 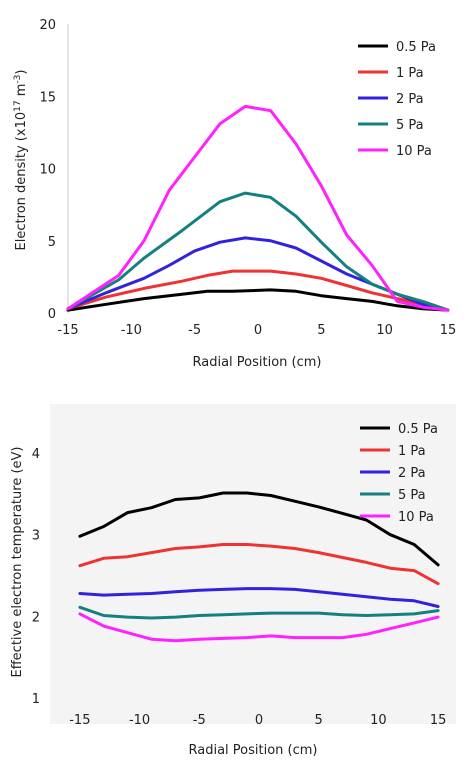 What do you see at coordinates (378, 720) in the screenshot?
I see `bottom-x-tick-label: 10` at bounding box center [378, 720].